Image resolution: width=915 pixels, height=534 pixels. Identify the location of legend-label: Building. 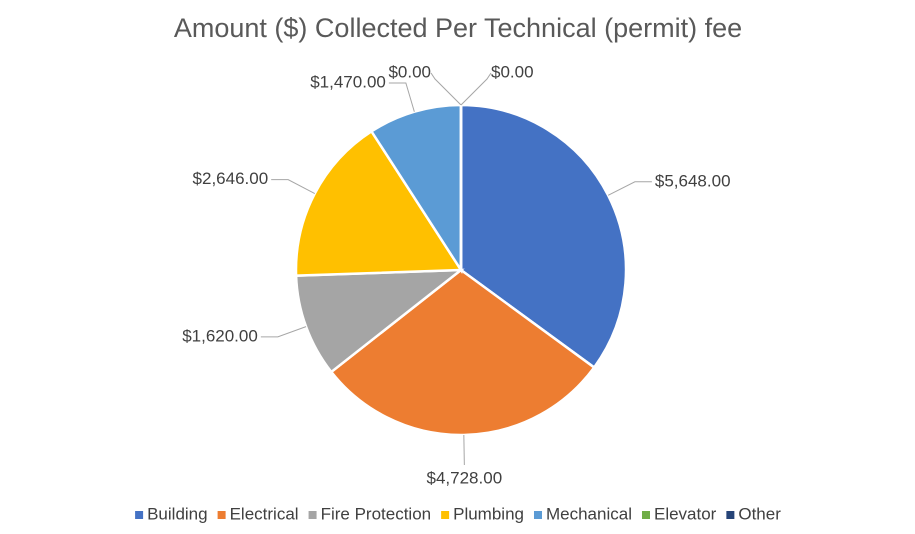
(177, 513).